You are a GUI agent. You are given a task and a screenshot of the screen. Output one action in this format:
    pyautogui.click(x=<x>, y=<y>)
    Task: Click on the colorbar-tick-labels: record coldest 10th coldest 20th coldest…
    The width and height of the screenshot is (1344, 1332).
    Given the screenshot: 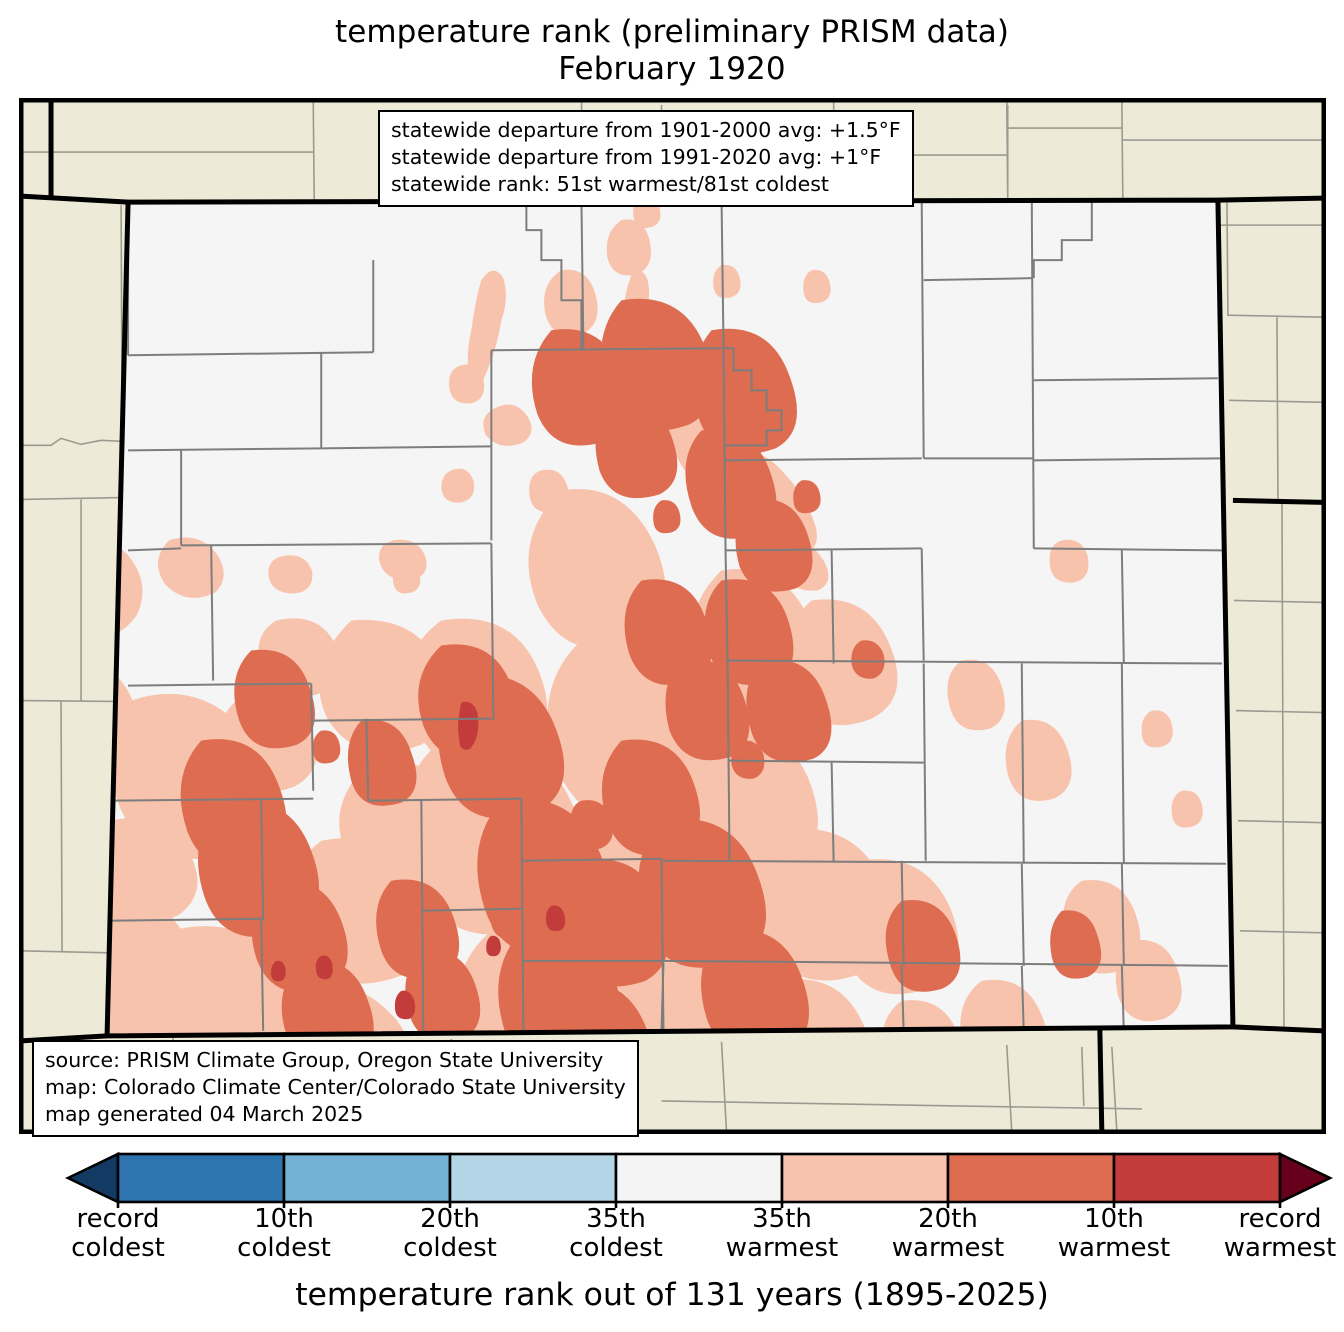 What is the action you would take?
    pyautogui.click(x=672, y=1237)
    